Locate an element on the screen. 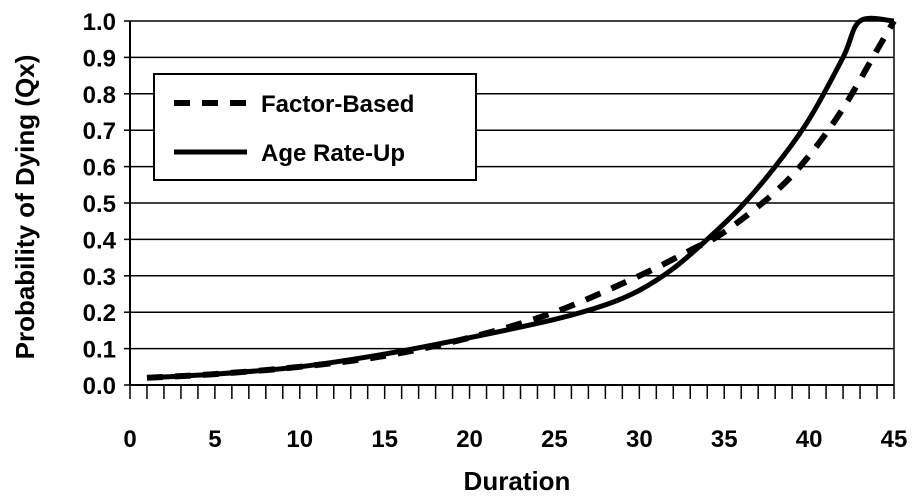  y-tick-label-0.2: 0.2 is located at coordinates (99, 313).